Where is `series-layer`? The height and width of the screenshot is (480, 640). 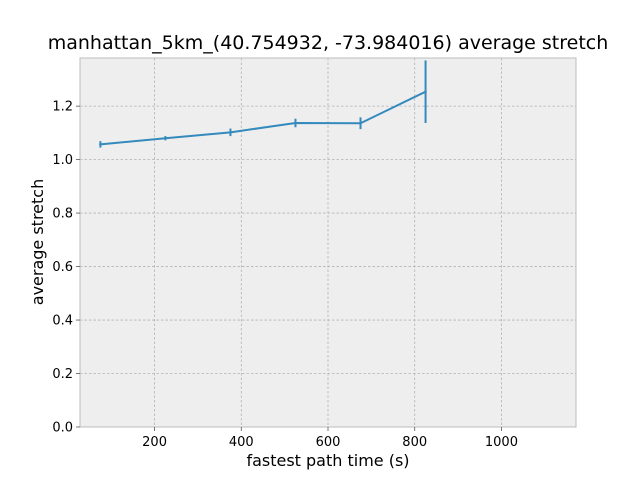 series-layer is located at coordinates (263, 104).